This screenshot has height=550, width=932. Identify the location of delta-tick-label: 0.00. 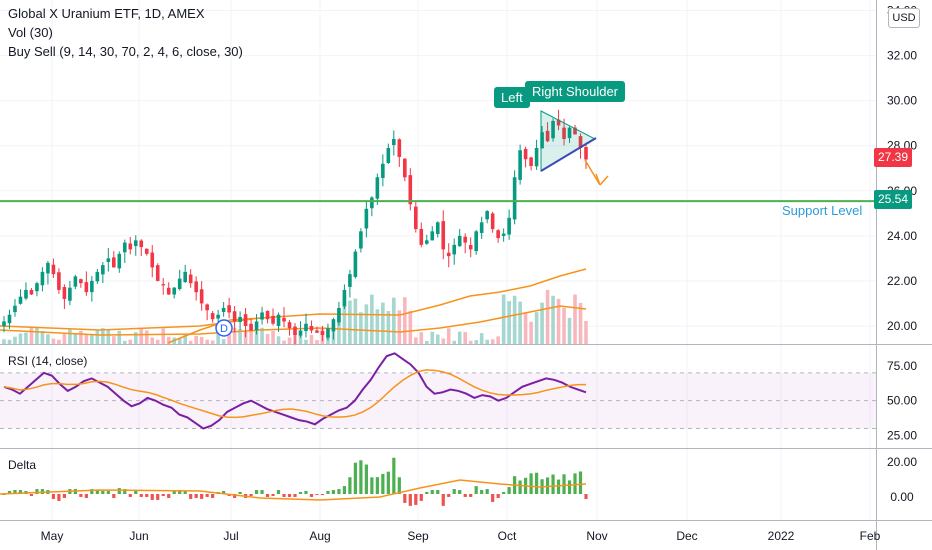
(902, 497).